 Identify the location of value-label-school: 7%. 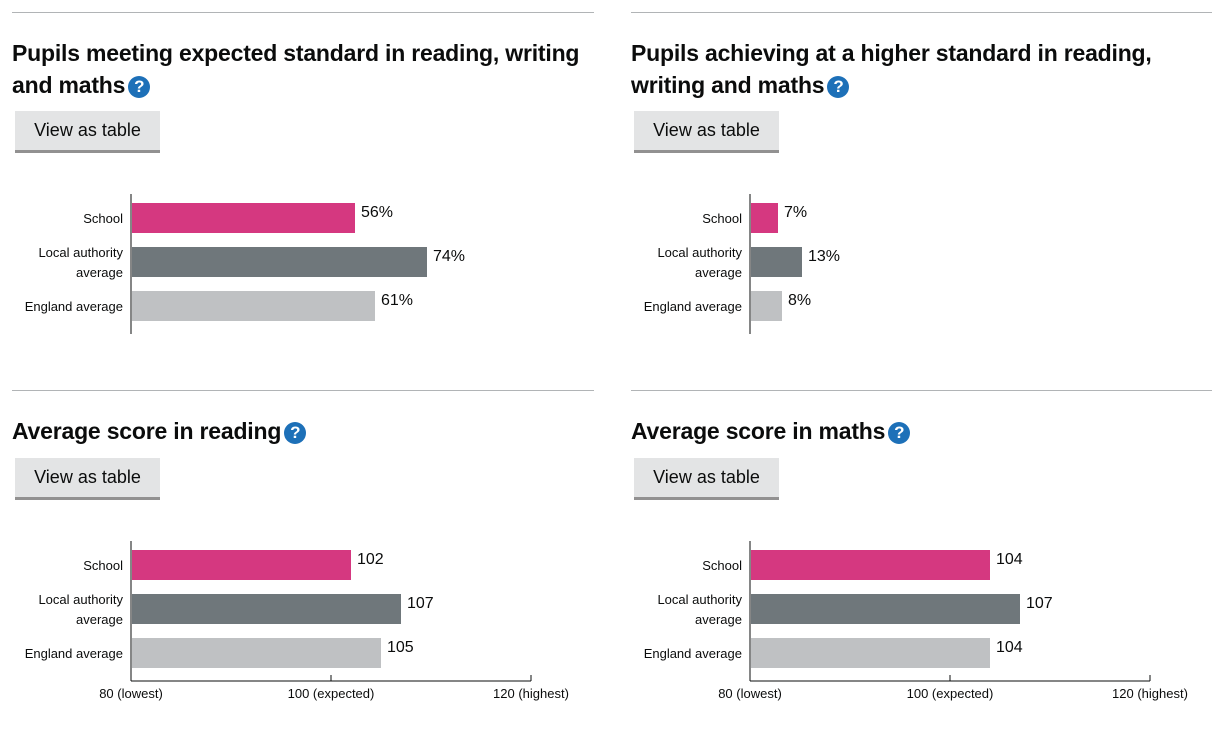
(795, 212).